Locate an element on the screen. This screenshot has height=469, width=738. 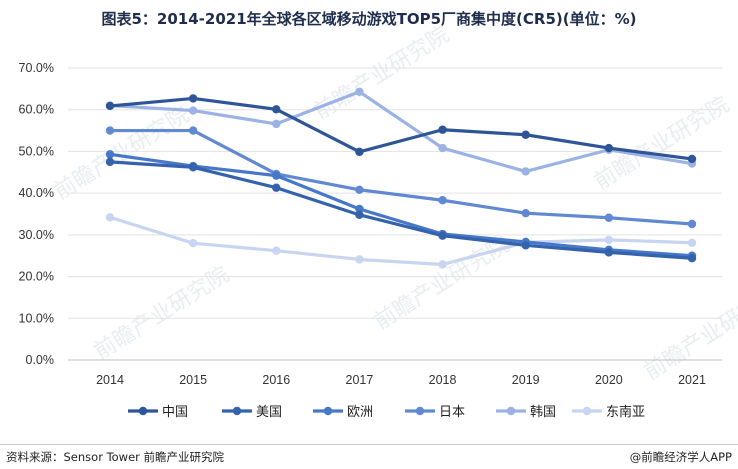
legend-label: 美国 is located at coordinates (269, 412).